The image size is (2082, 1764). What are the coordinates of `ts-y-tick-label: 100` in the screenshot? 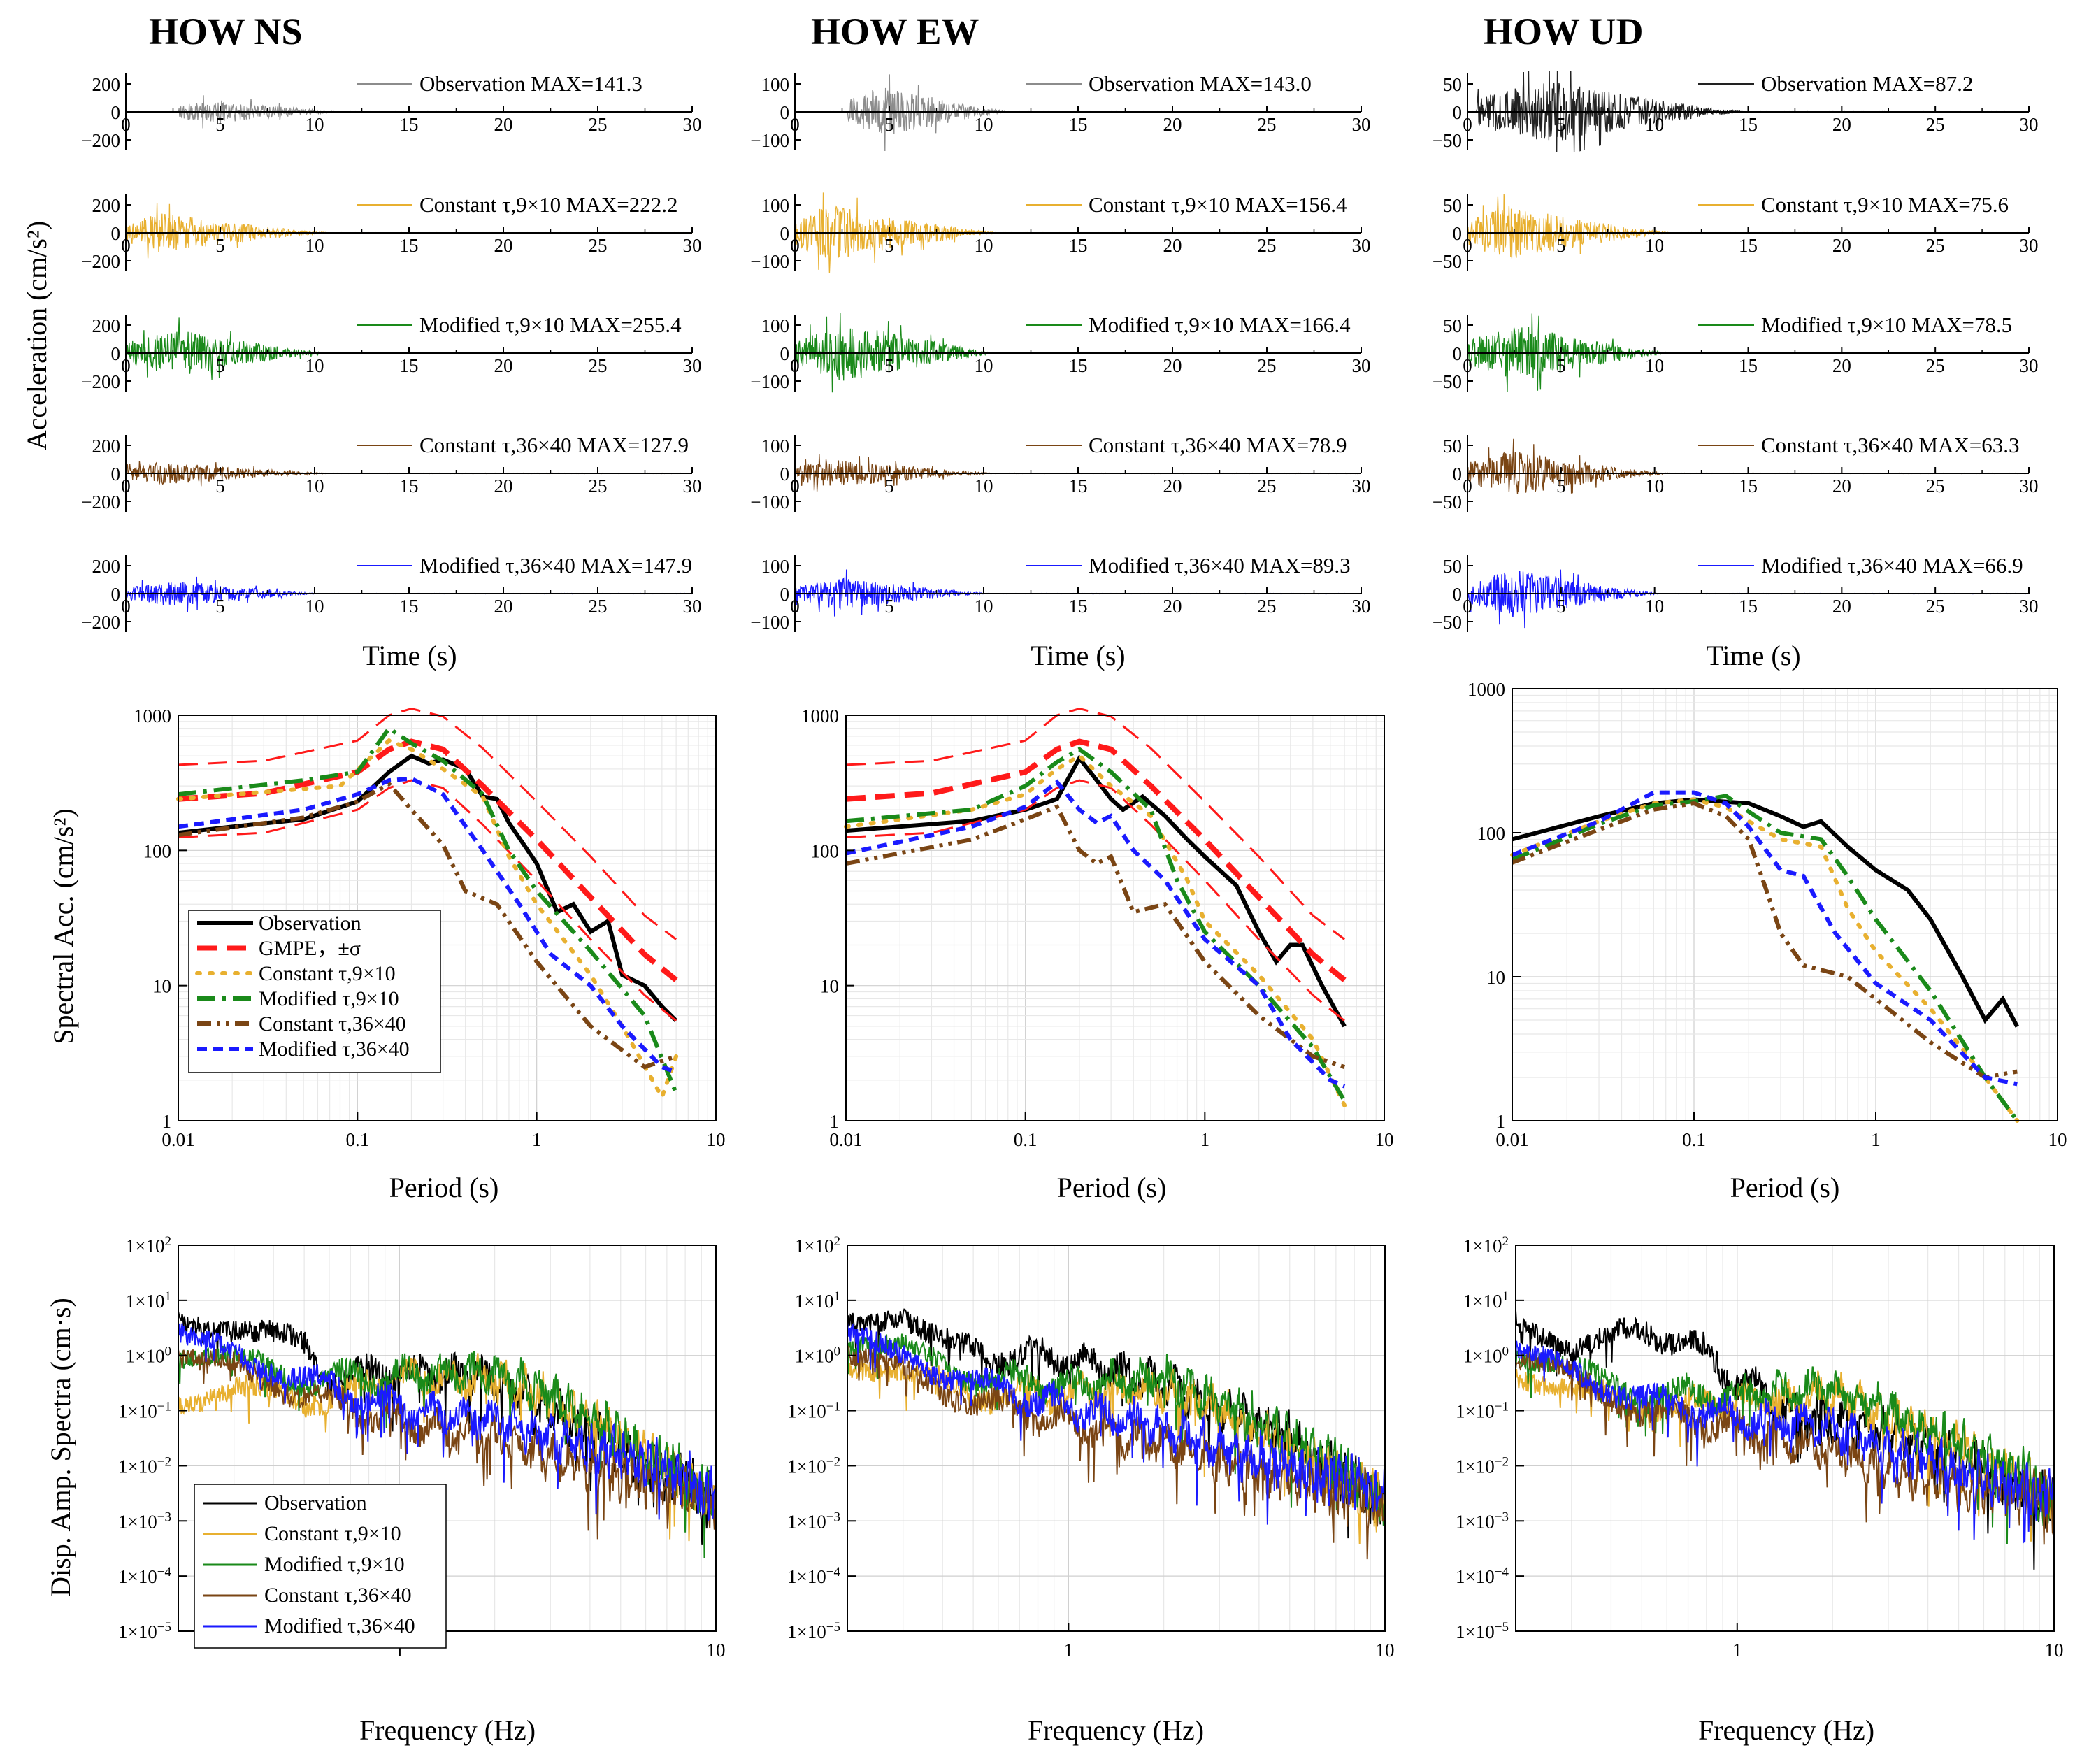 It's located at (775, 447).